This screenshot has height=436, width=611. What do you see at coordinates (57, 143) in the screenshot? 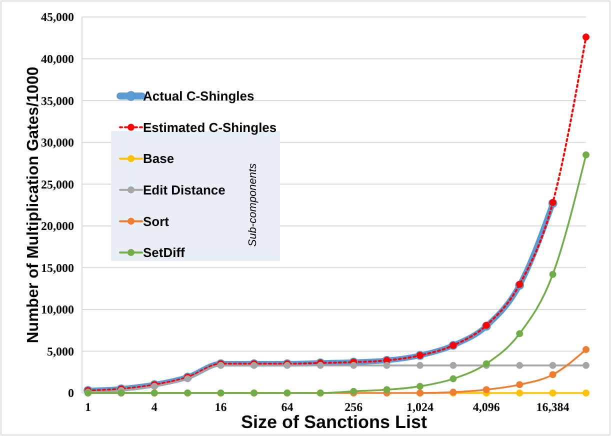
I see `y-tick-label: 30,000` at bounding box center [57, 143].